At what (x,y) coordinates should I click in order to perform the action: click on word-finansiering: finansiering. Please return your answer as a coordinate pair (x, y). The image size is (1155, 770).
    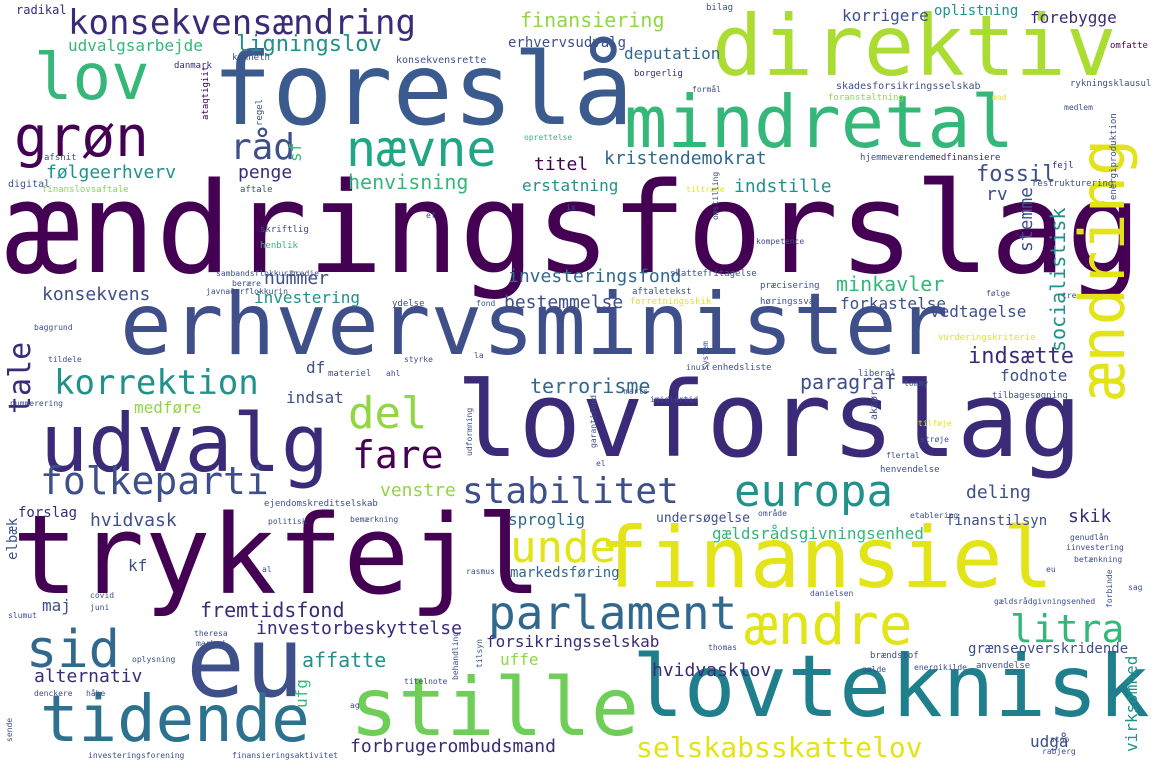
    Looking at the image, I should click on (592, 20).